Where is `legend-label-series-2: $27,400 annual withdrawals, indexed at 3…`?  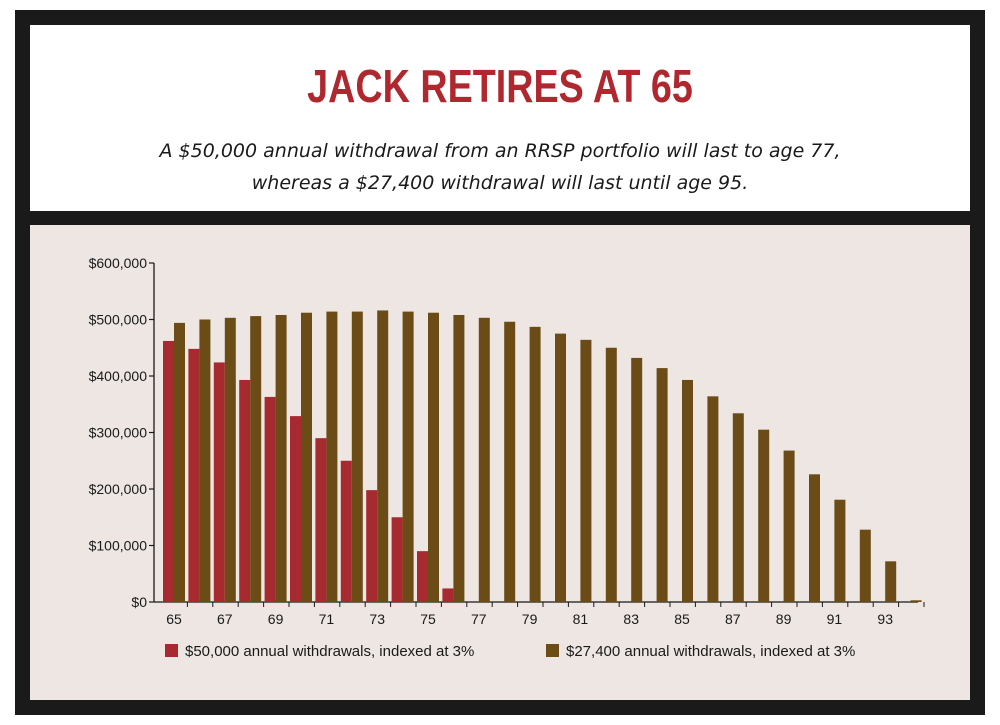 legend-label-series-2: $27,400 annual withdrawals, indexed at 3… is located at coordinates (710, 651).